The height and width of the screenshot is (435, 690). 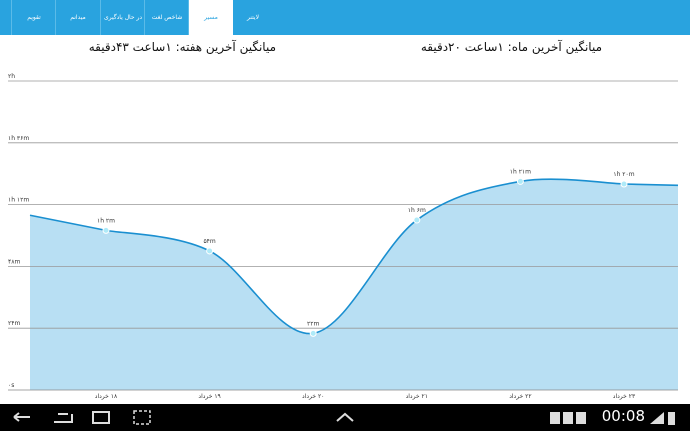 What do you see at coordinates (106, 396) in the screenshot?
I see `x-tick-label: ۱۸ خرداد` at bounding box center [106, 396].